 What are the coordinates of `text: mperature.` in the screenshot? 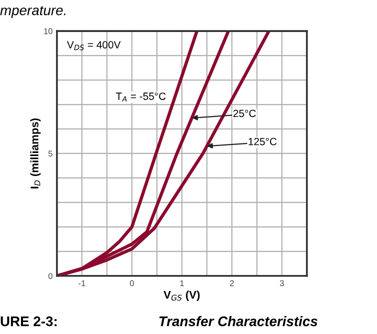 It's located at (33, 12).